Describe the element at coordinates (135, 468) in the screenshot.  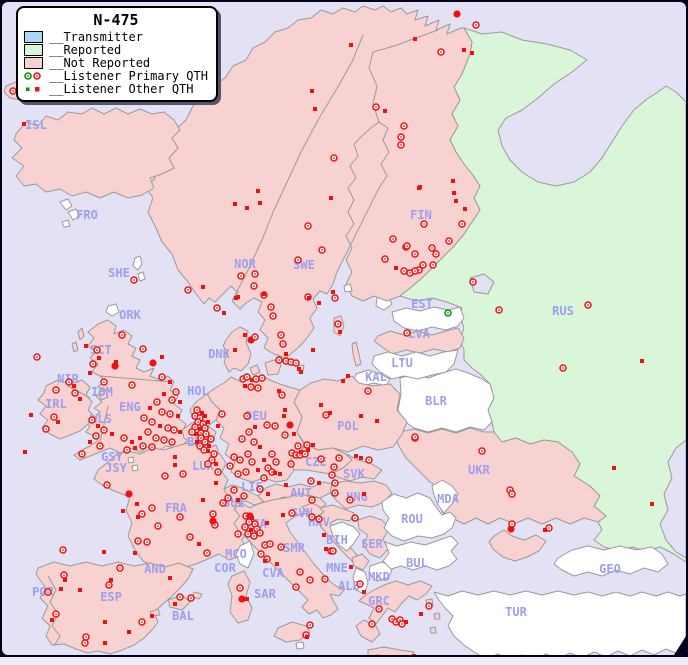
I see `country-chan2` at that location.